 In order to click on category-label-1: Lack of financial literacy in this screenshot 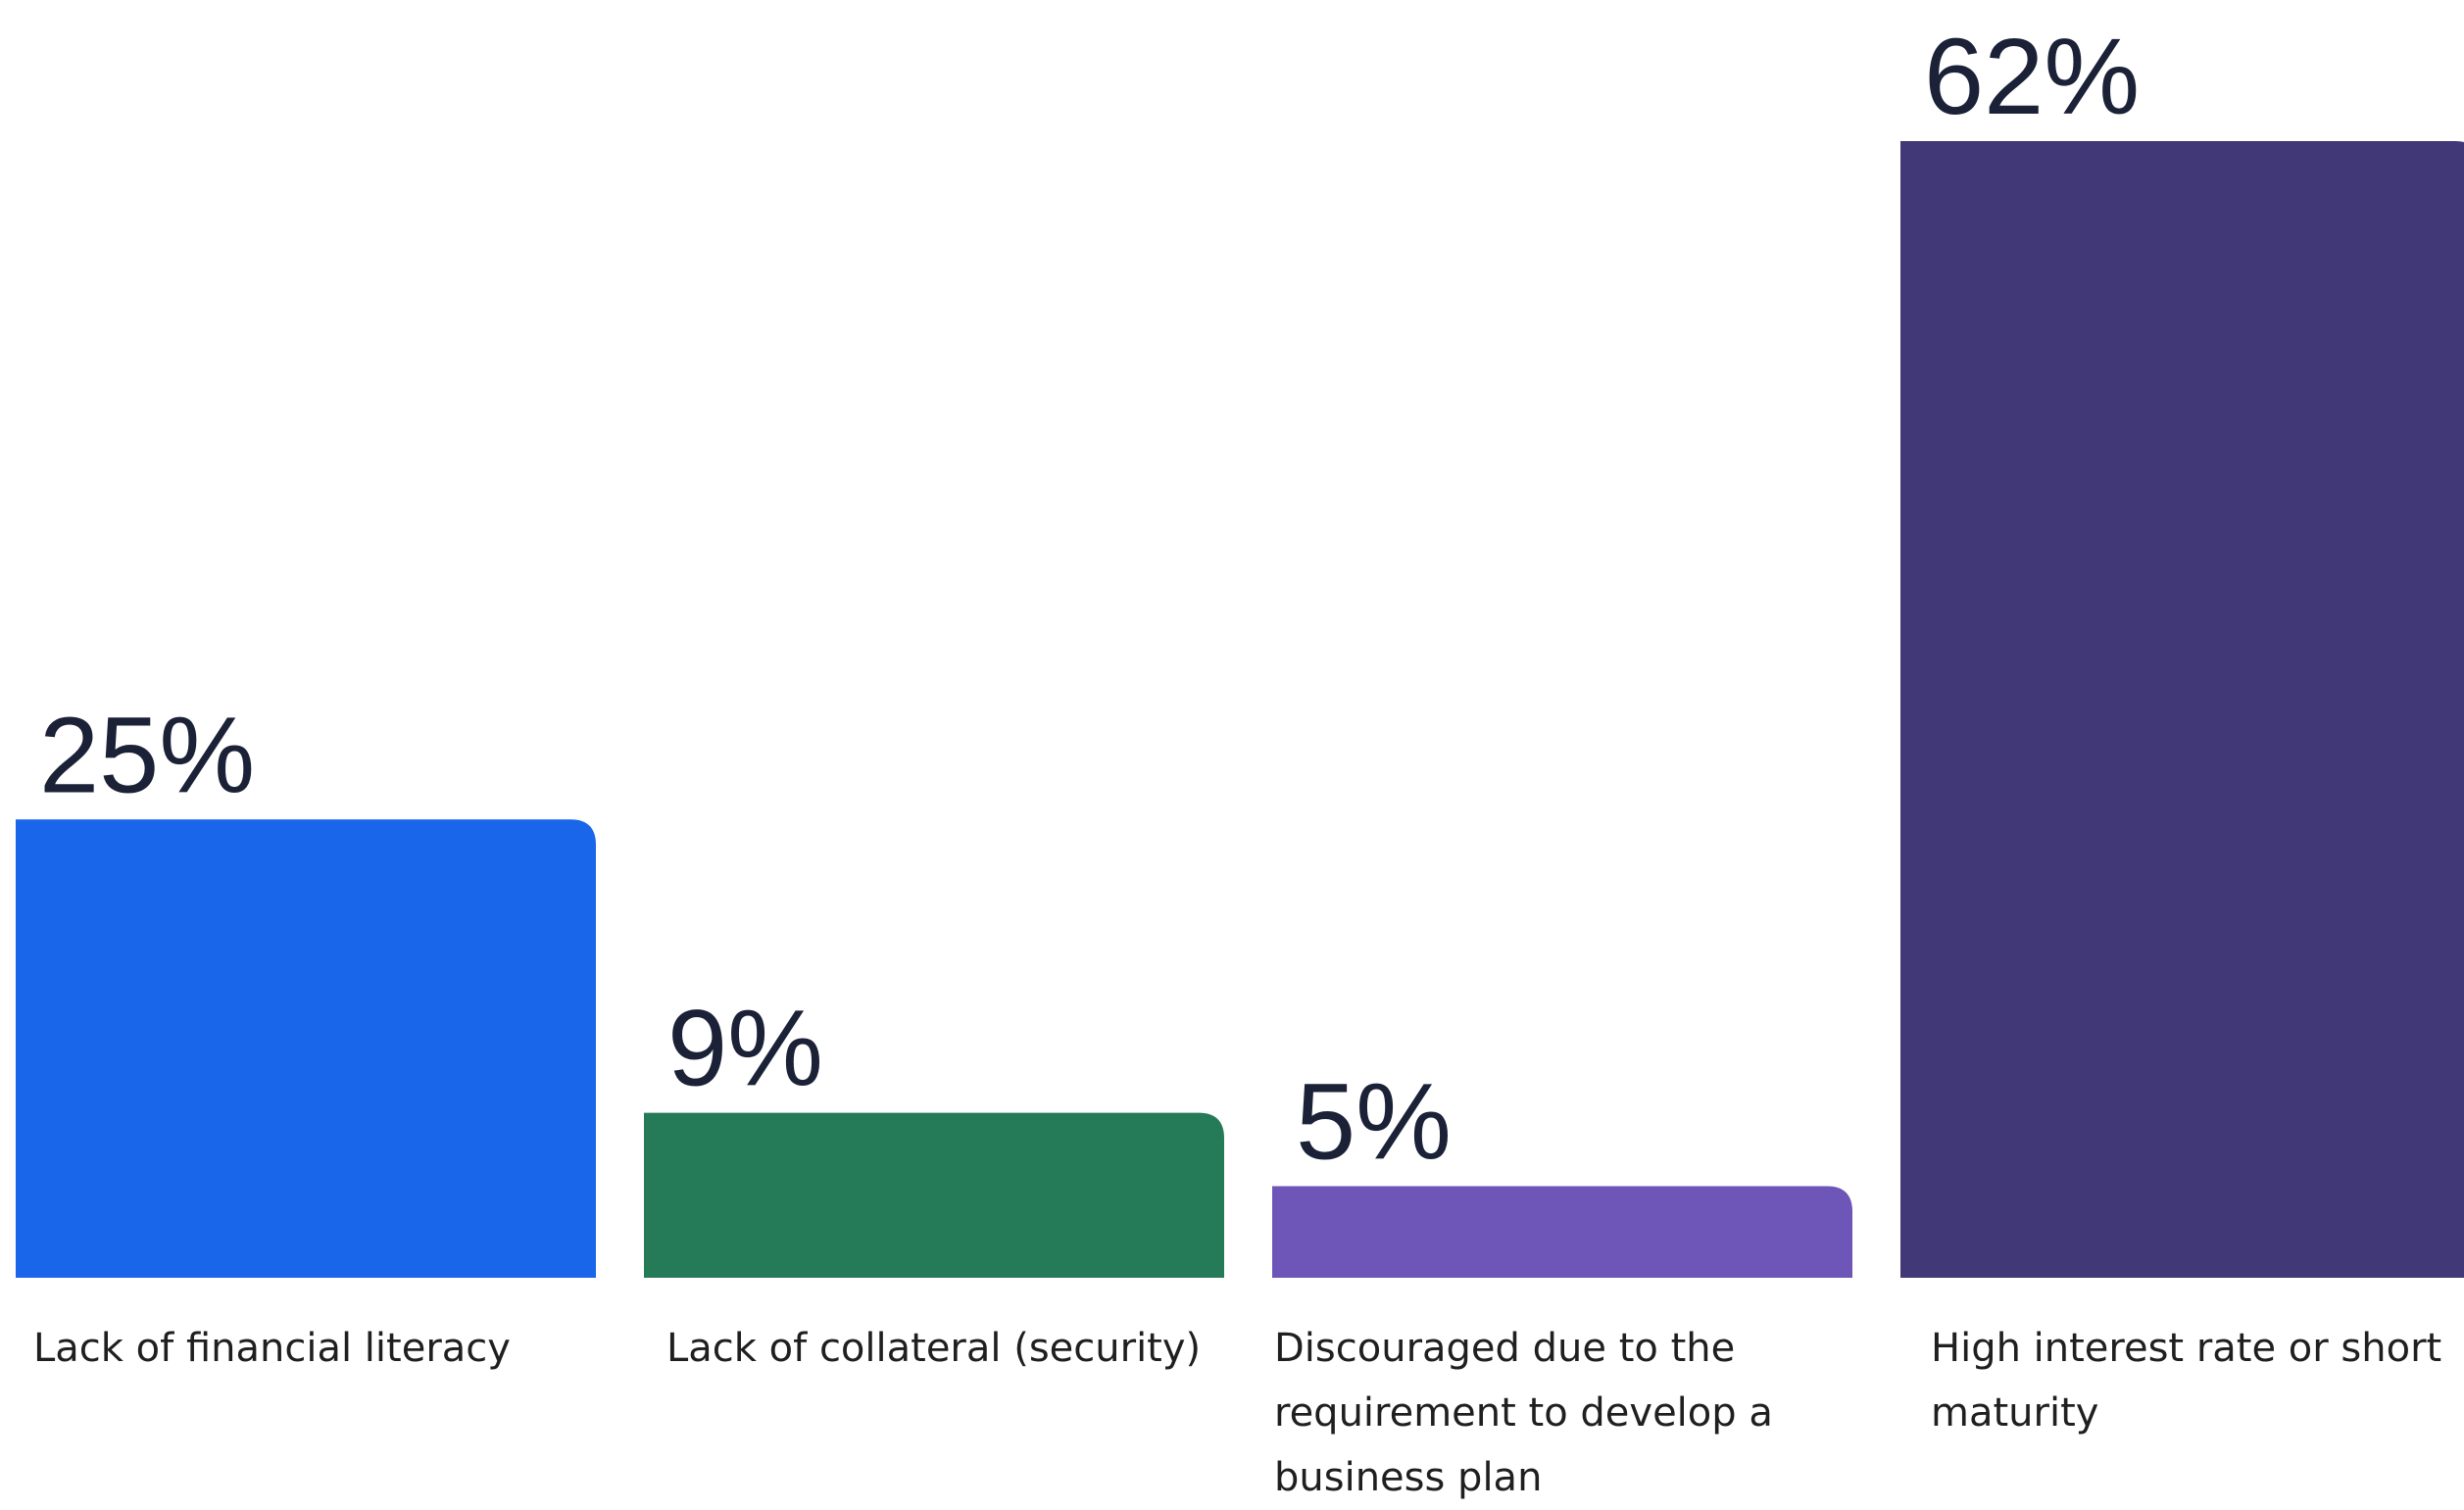, I will do `click(272, 1348)`.